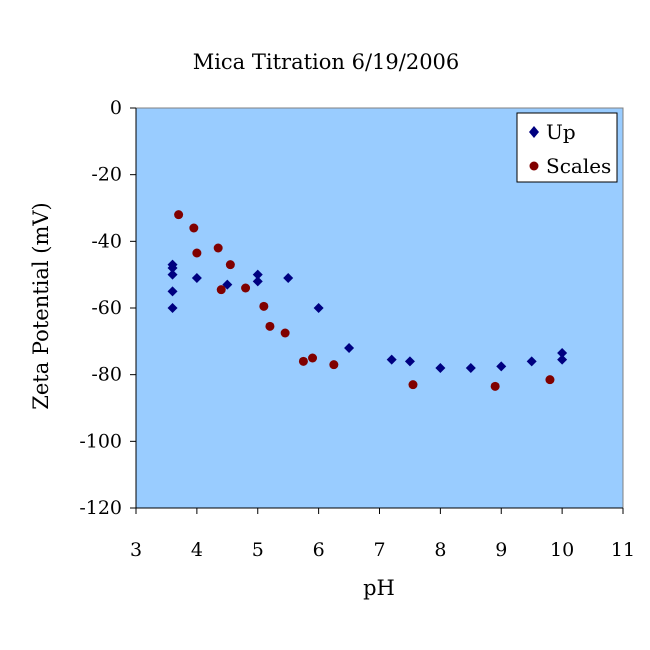 This screenshot has width=650, height=650. Describe the element at coordinates (319, 550) in the screenshot. I see `x-tick-label: 6` at that location.